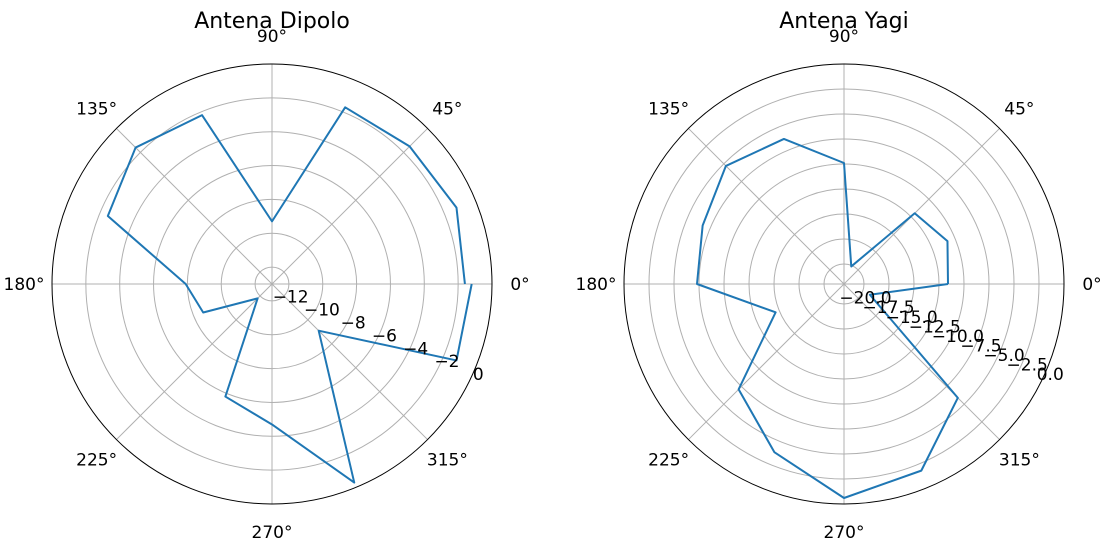 The height and width of the screenshot is (546, 1102). What do you see at coordinates (384, 336) in the screenshot?
I see `r-tick-label: −6` at bounding box center [384, 336].